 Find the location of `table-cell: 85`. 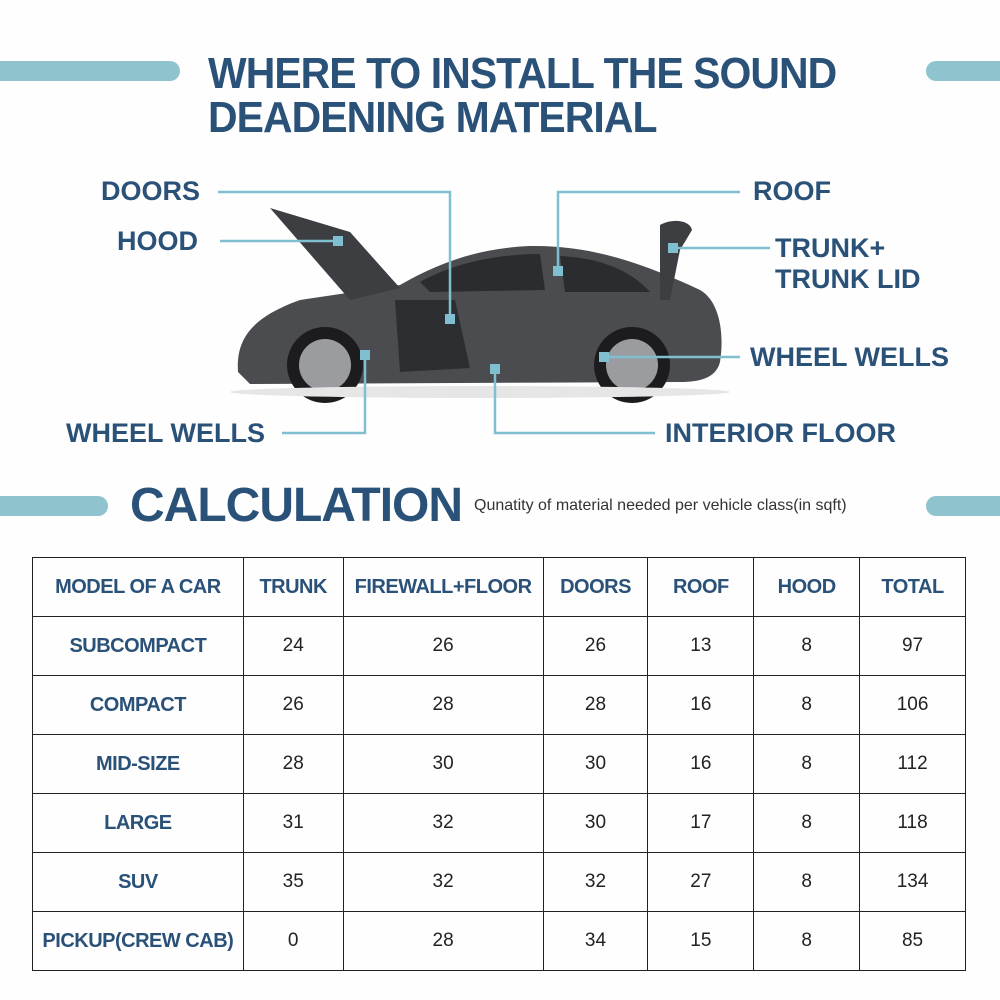

table-cell: 85 is located at coordinates (912, 941).